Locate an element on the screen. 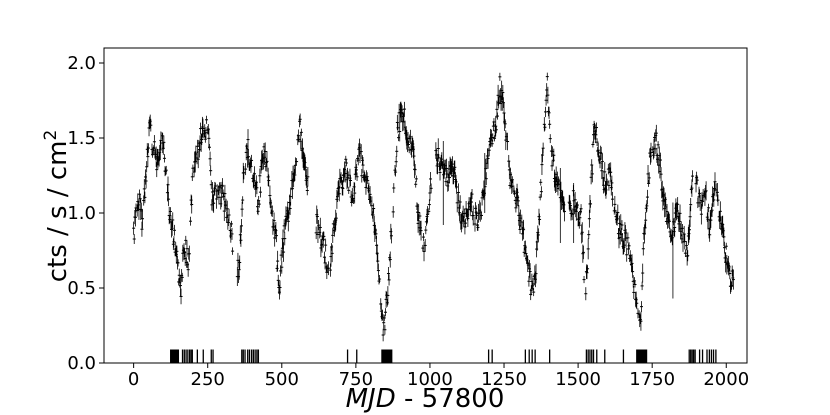 The height and width of the screenshot is (415, 830). observation-ticks-group is located at coordinates (443, 356).